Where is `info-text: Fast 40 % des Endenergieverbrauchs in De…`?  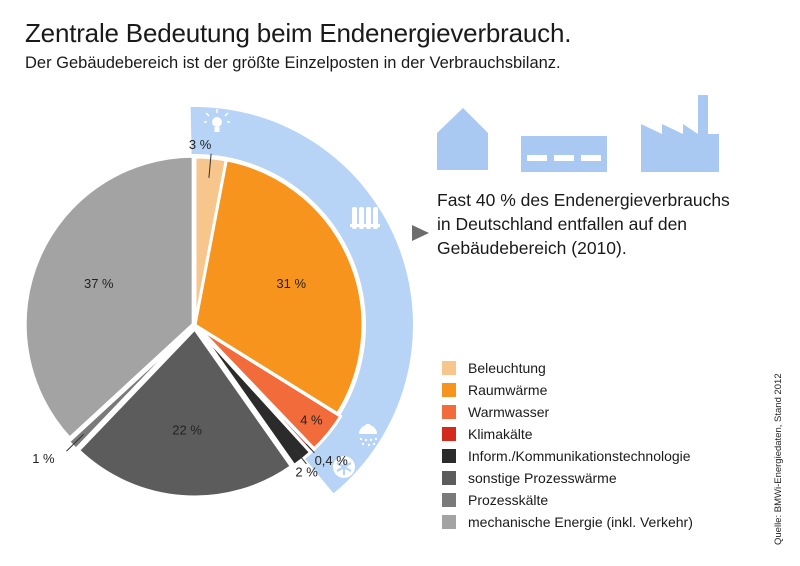
info-text: Fast 40 % des Endenergieverbrauchs in De… is located at coordinates (607, 224).